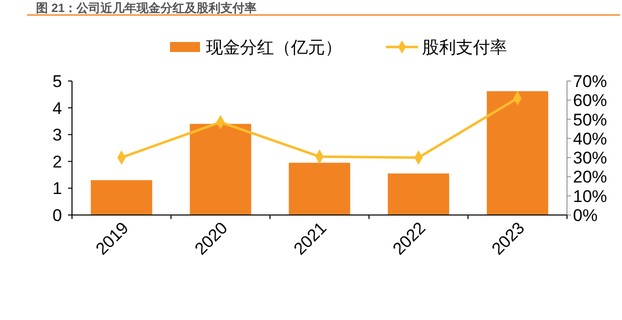 The image size is (622, 320). Describe the element at coordinates (590, 138) in the screenshot. I see `y2-tick-label: 40%` at that location.